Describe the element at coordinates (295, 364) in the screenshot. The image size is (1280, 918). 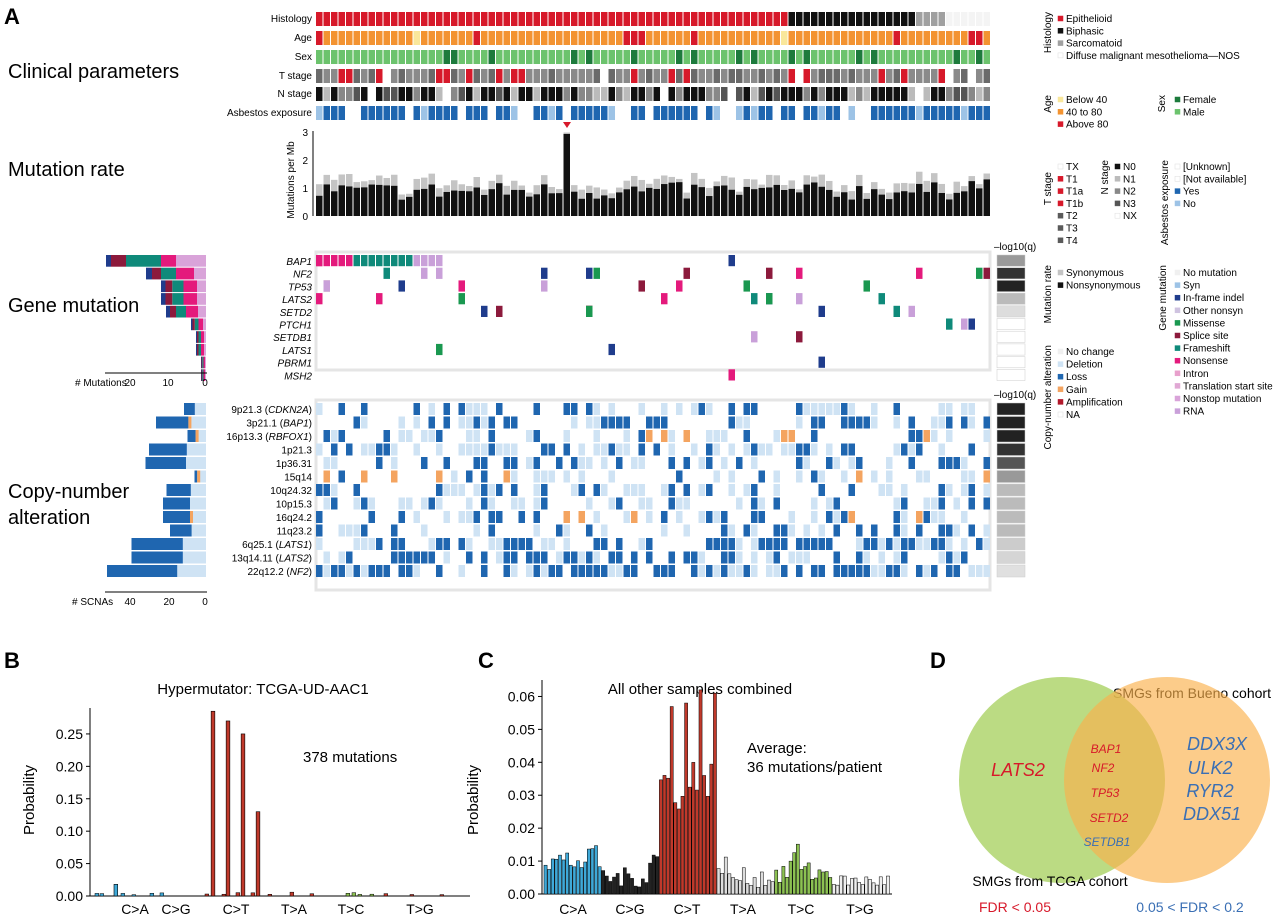
I see `gene-label: PBRM1` at that location.